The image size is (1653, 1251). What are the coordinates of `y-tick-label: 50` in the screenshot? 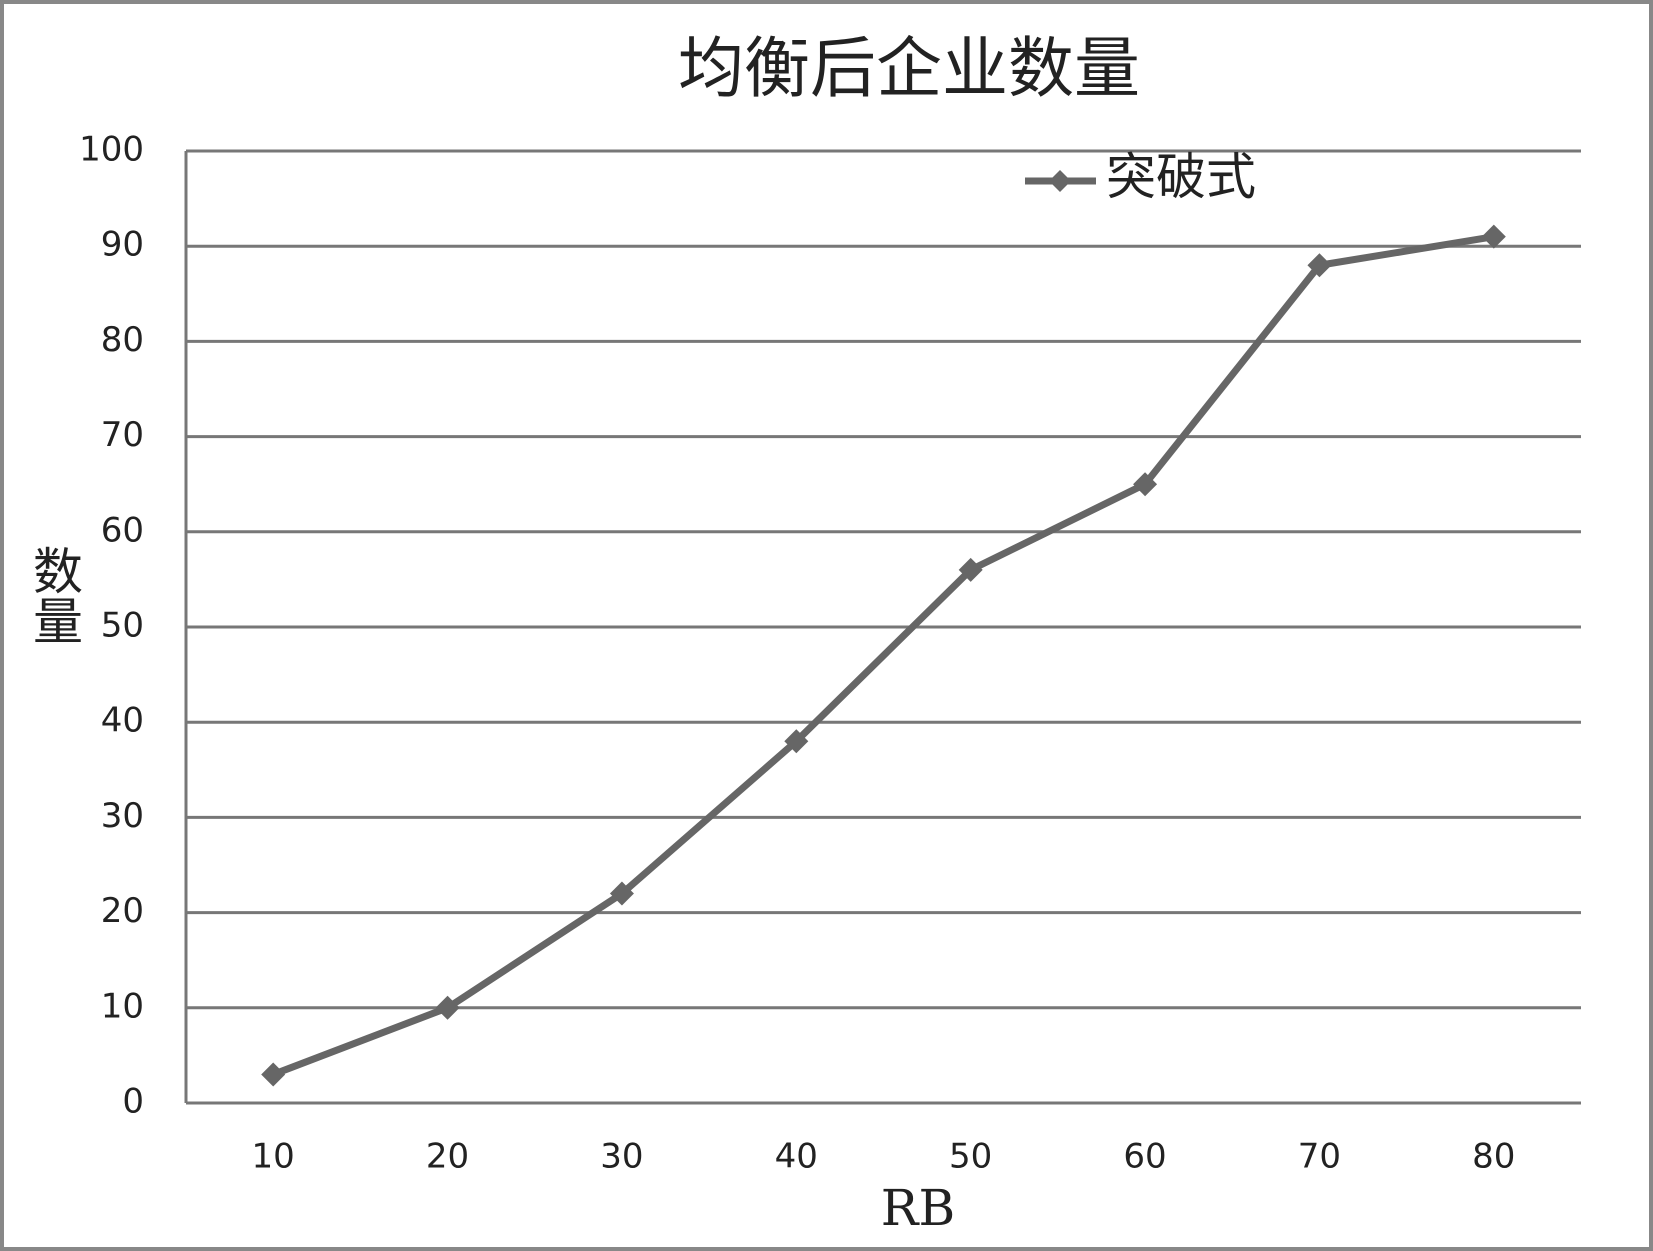 It's located at (122, 626).